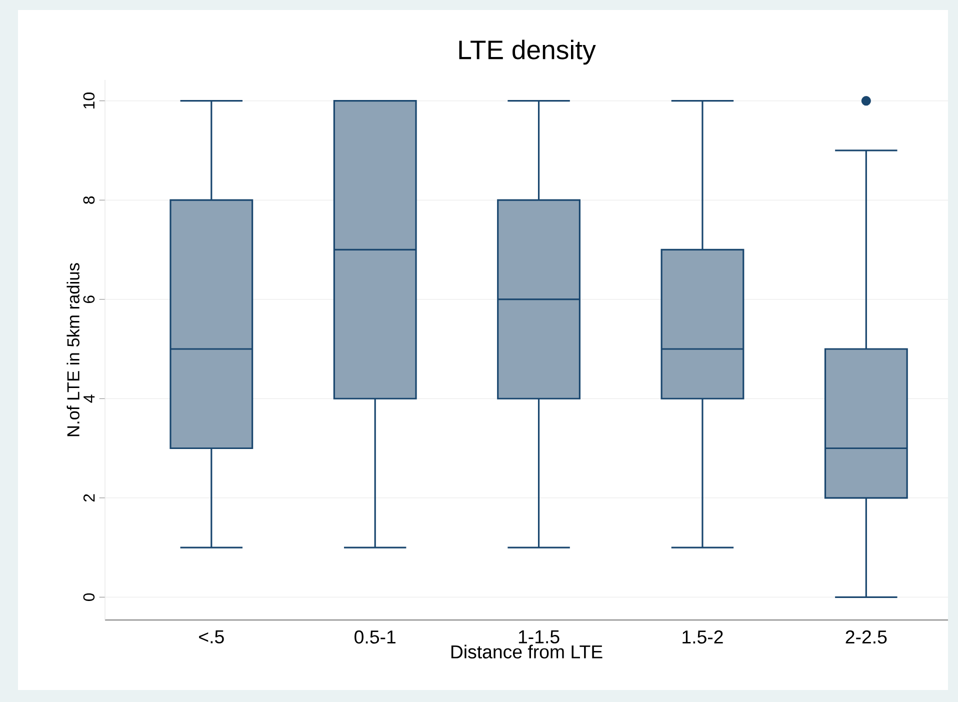 Image resolution: width=958 pixels, height=702 pixels. I want to click on x-axis-title: Distance from LTE, so click(526, 651).